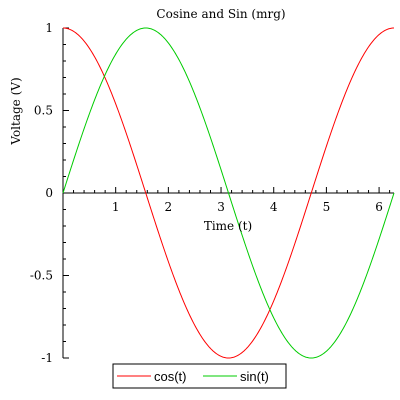  I want to click on y-tick-label: 0, so click(49, 193).